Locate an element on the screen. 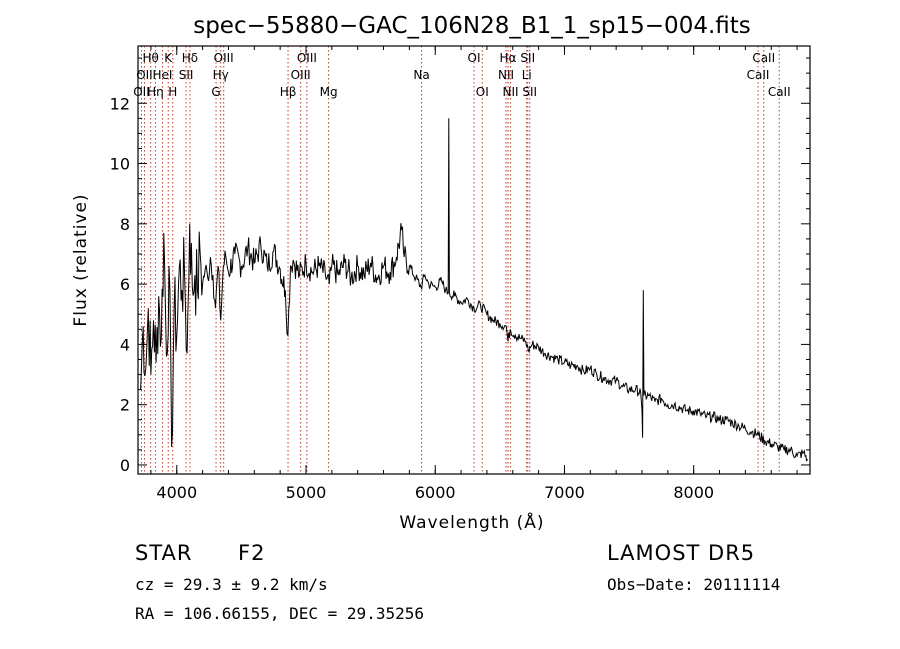 This screenshot has height=649, width=900. x-tick-label: 8000 is located at coordinates (693, 492).